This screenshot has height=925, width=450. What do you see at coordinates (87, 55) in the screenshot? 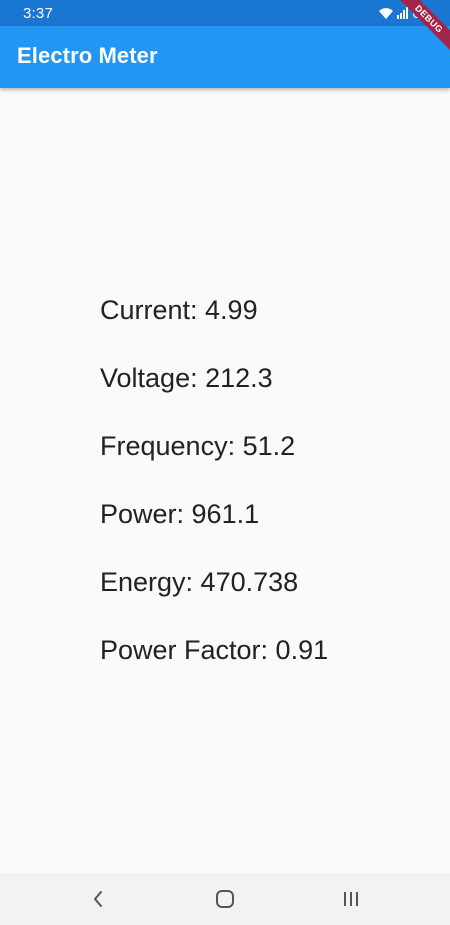
I see `page-title: Electro Meter` at bounding box center [87, 55].